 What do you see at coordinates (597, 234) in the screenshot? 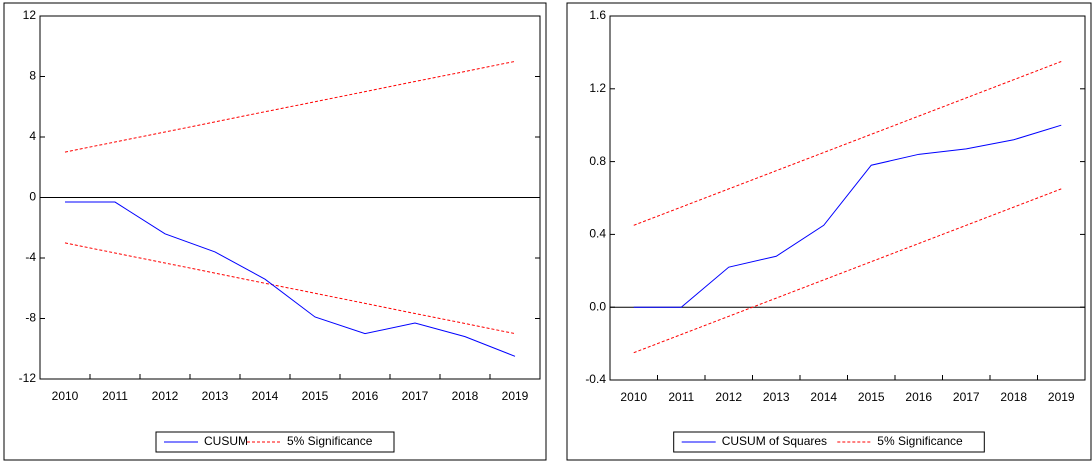
I see `y-tick-label: 0.4` at bounding box center [597, 234].